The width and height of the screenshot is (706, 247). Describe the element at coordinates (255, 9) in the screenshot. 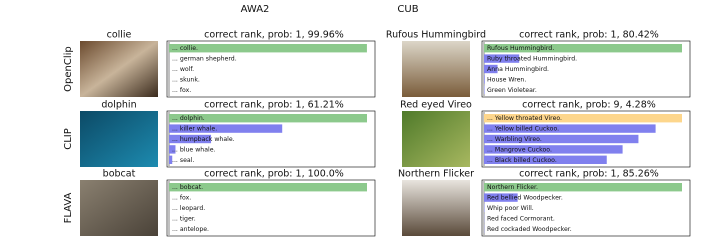

I see `column-title: AWA2` at that location.